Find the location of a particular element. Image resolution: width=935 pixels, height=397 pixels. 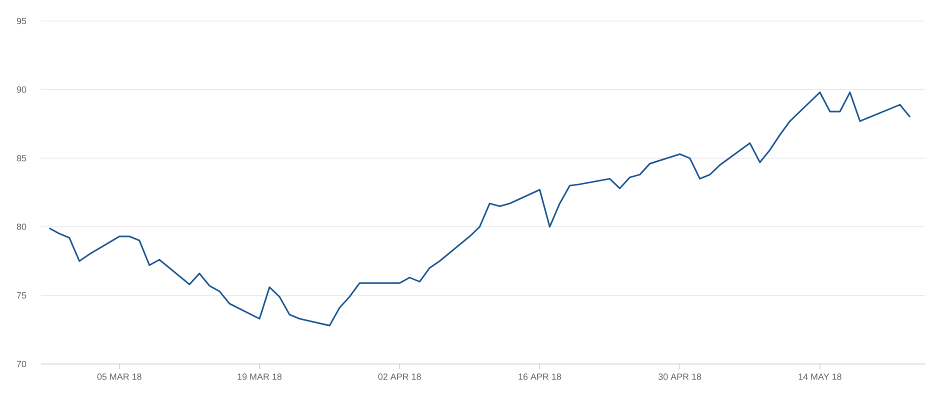

y-tick-label: 95 is located at coordinates (21, 21).